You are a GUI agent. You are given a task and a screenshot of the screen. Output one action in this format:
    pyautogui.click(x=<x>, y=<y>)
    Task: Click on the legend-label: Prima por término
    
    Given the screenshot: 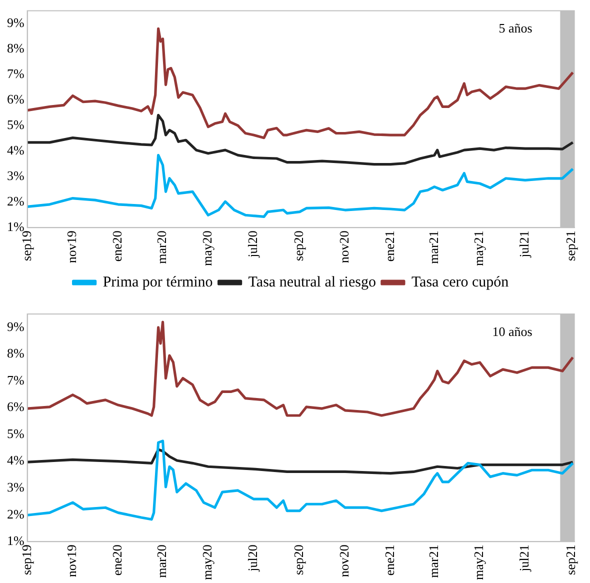 What is the action you would take?
    pyautogui.click(x=157, y=282)
    